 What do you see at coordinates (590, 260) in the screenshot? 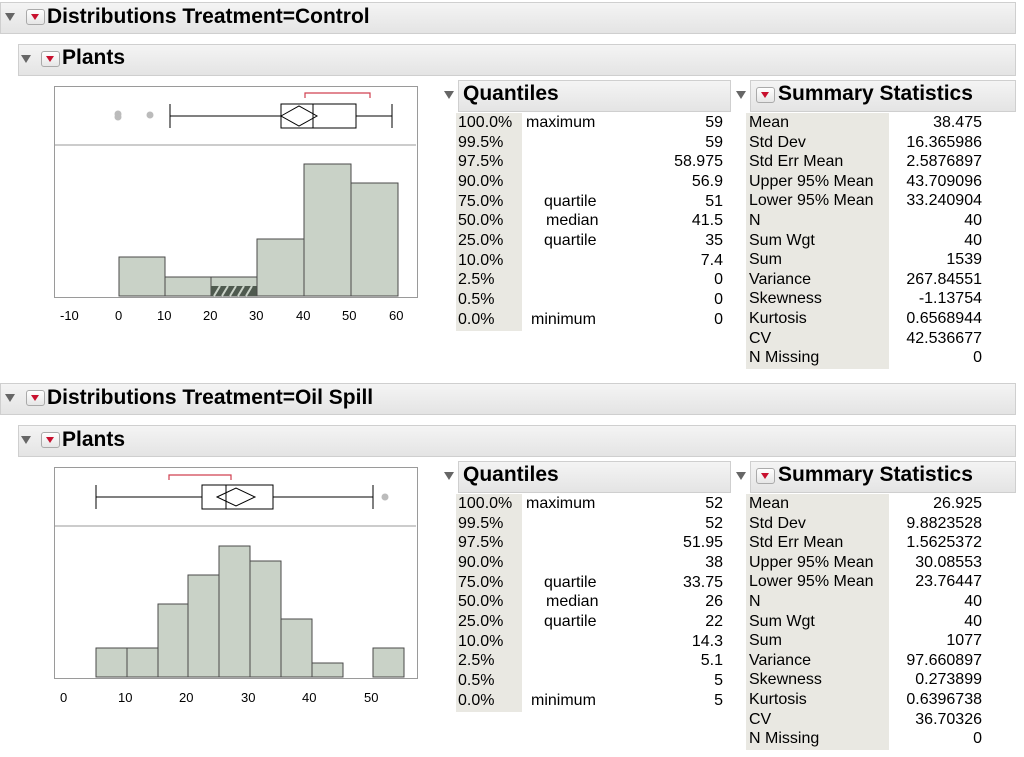
I see `table-row: 10.0% 7.4` at bounding box center [590, 260].